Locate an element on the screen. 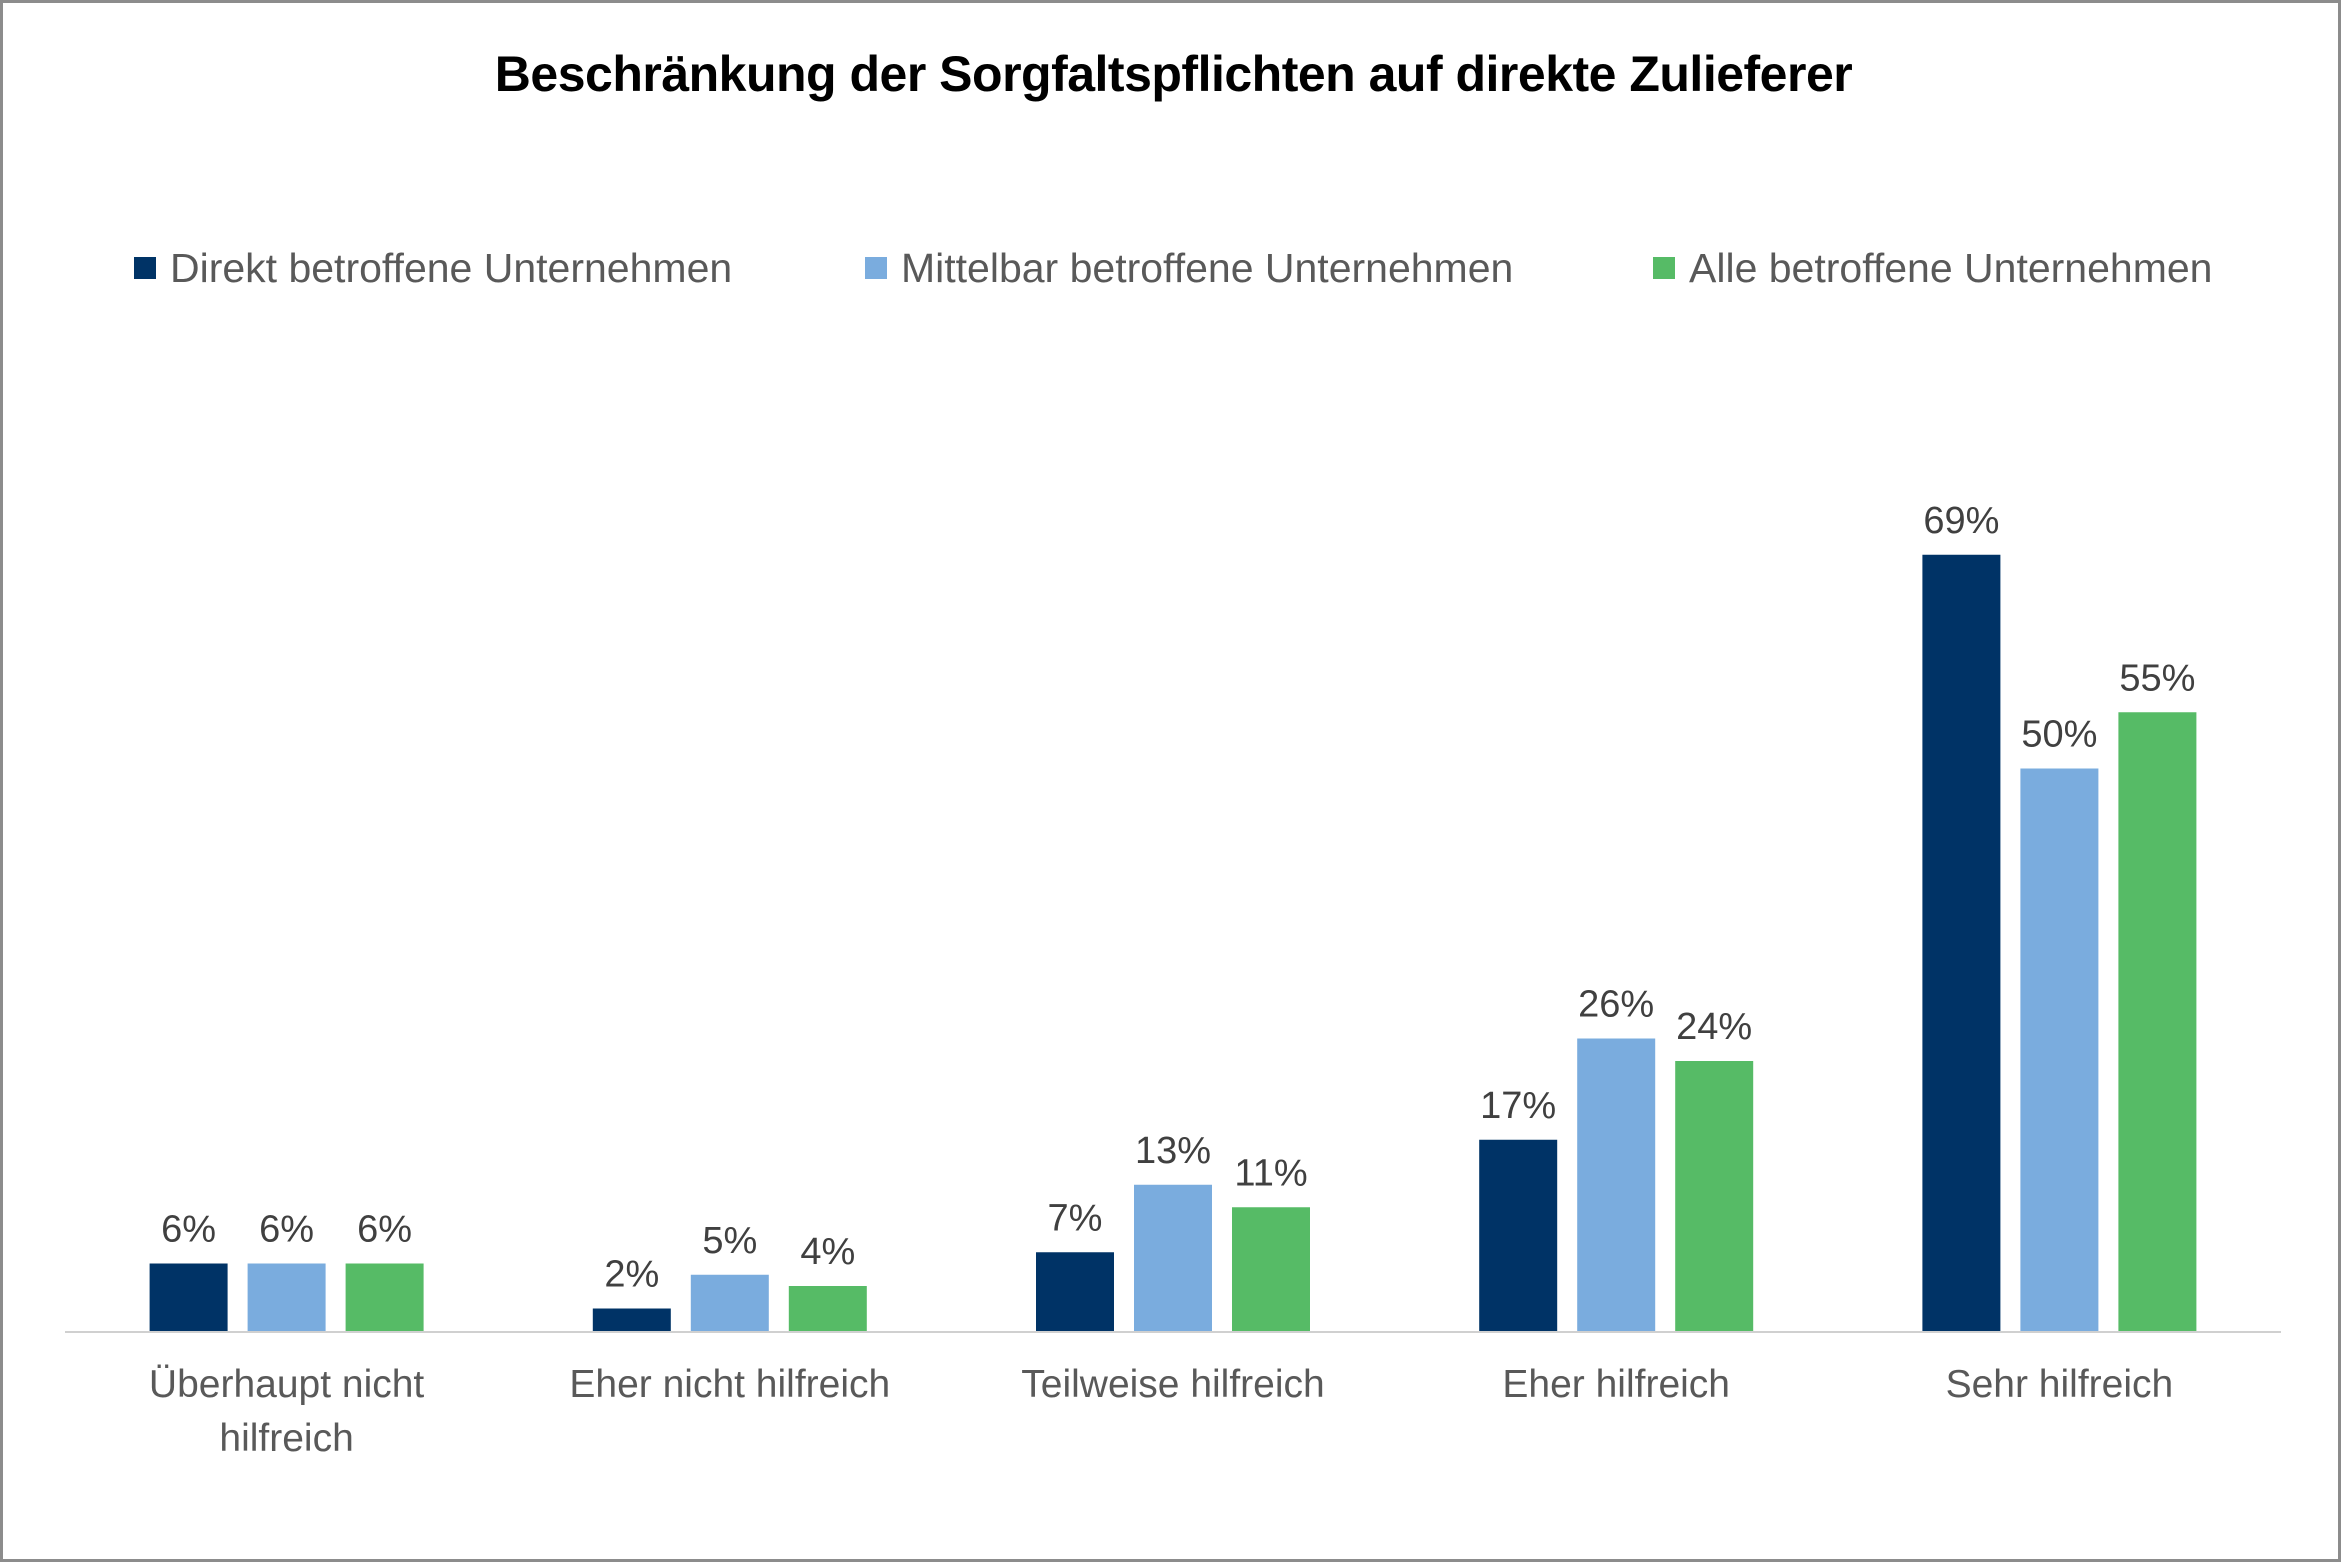 The image size is (2341, 1565). category-label-0-line1: hilfreich is located at coordinates (286, 1438).